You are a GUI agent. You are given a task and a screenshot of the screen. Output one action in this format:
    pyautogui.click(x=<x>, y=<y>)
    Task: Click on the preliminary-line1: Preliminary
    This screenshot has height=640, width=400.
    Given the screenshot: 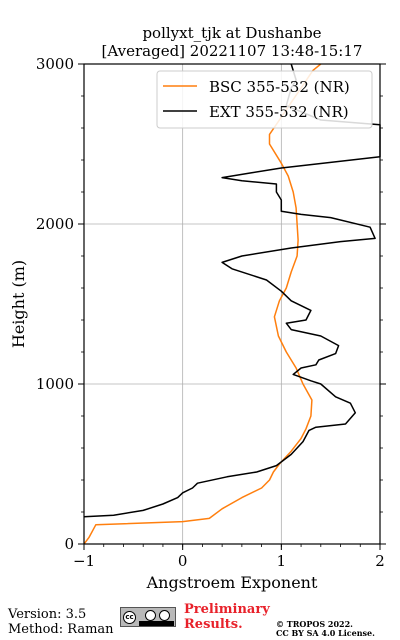 What is the action you would take?
    pyautogui.click(x=227, y=609)
    